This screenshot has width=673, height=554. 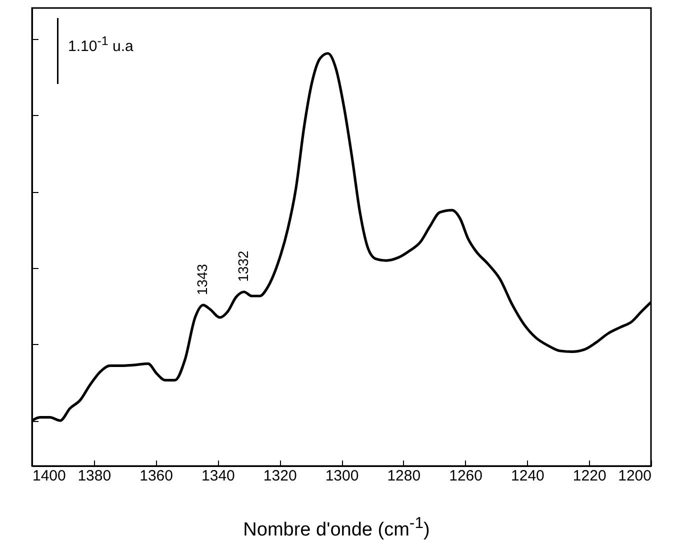 I want to click on x-tick-label: 1340, so click(x=218, y=476).